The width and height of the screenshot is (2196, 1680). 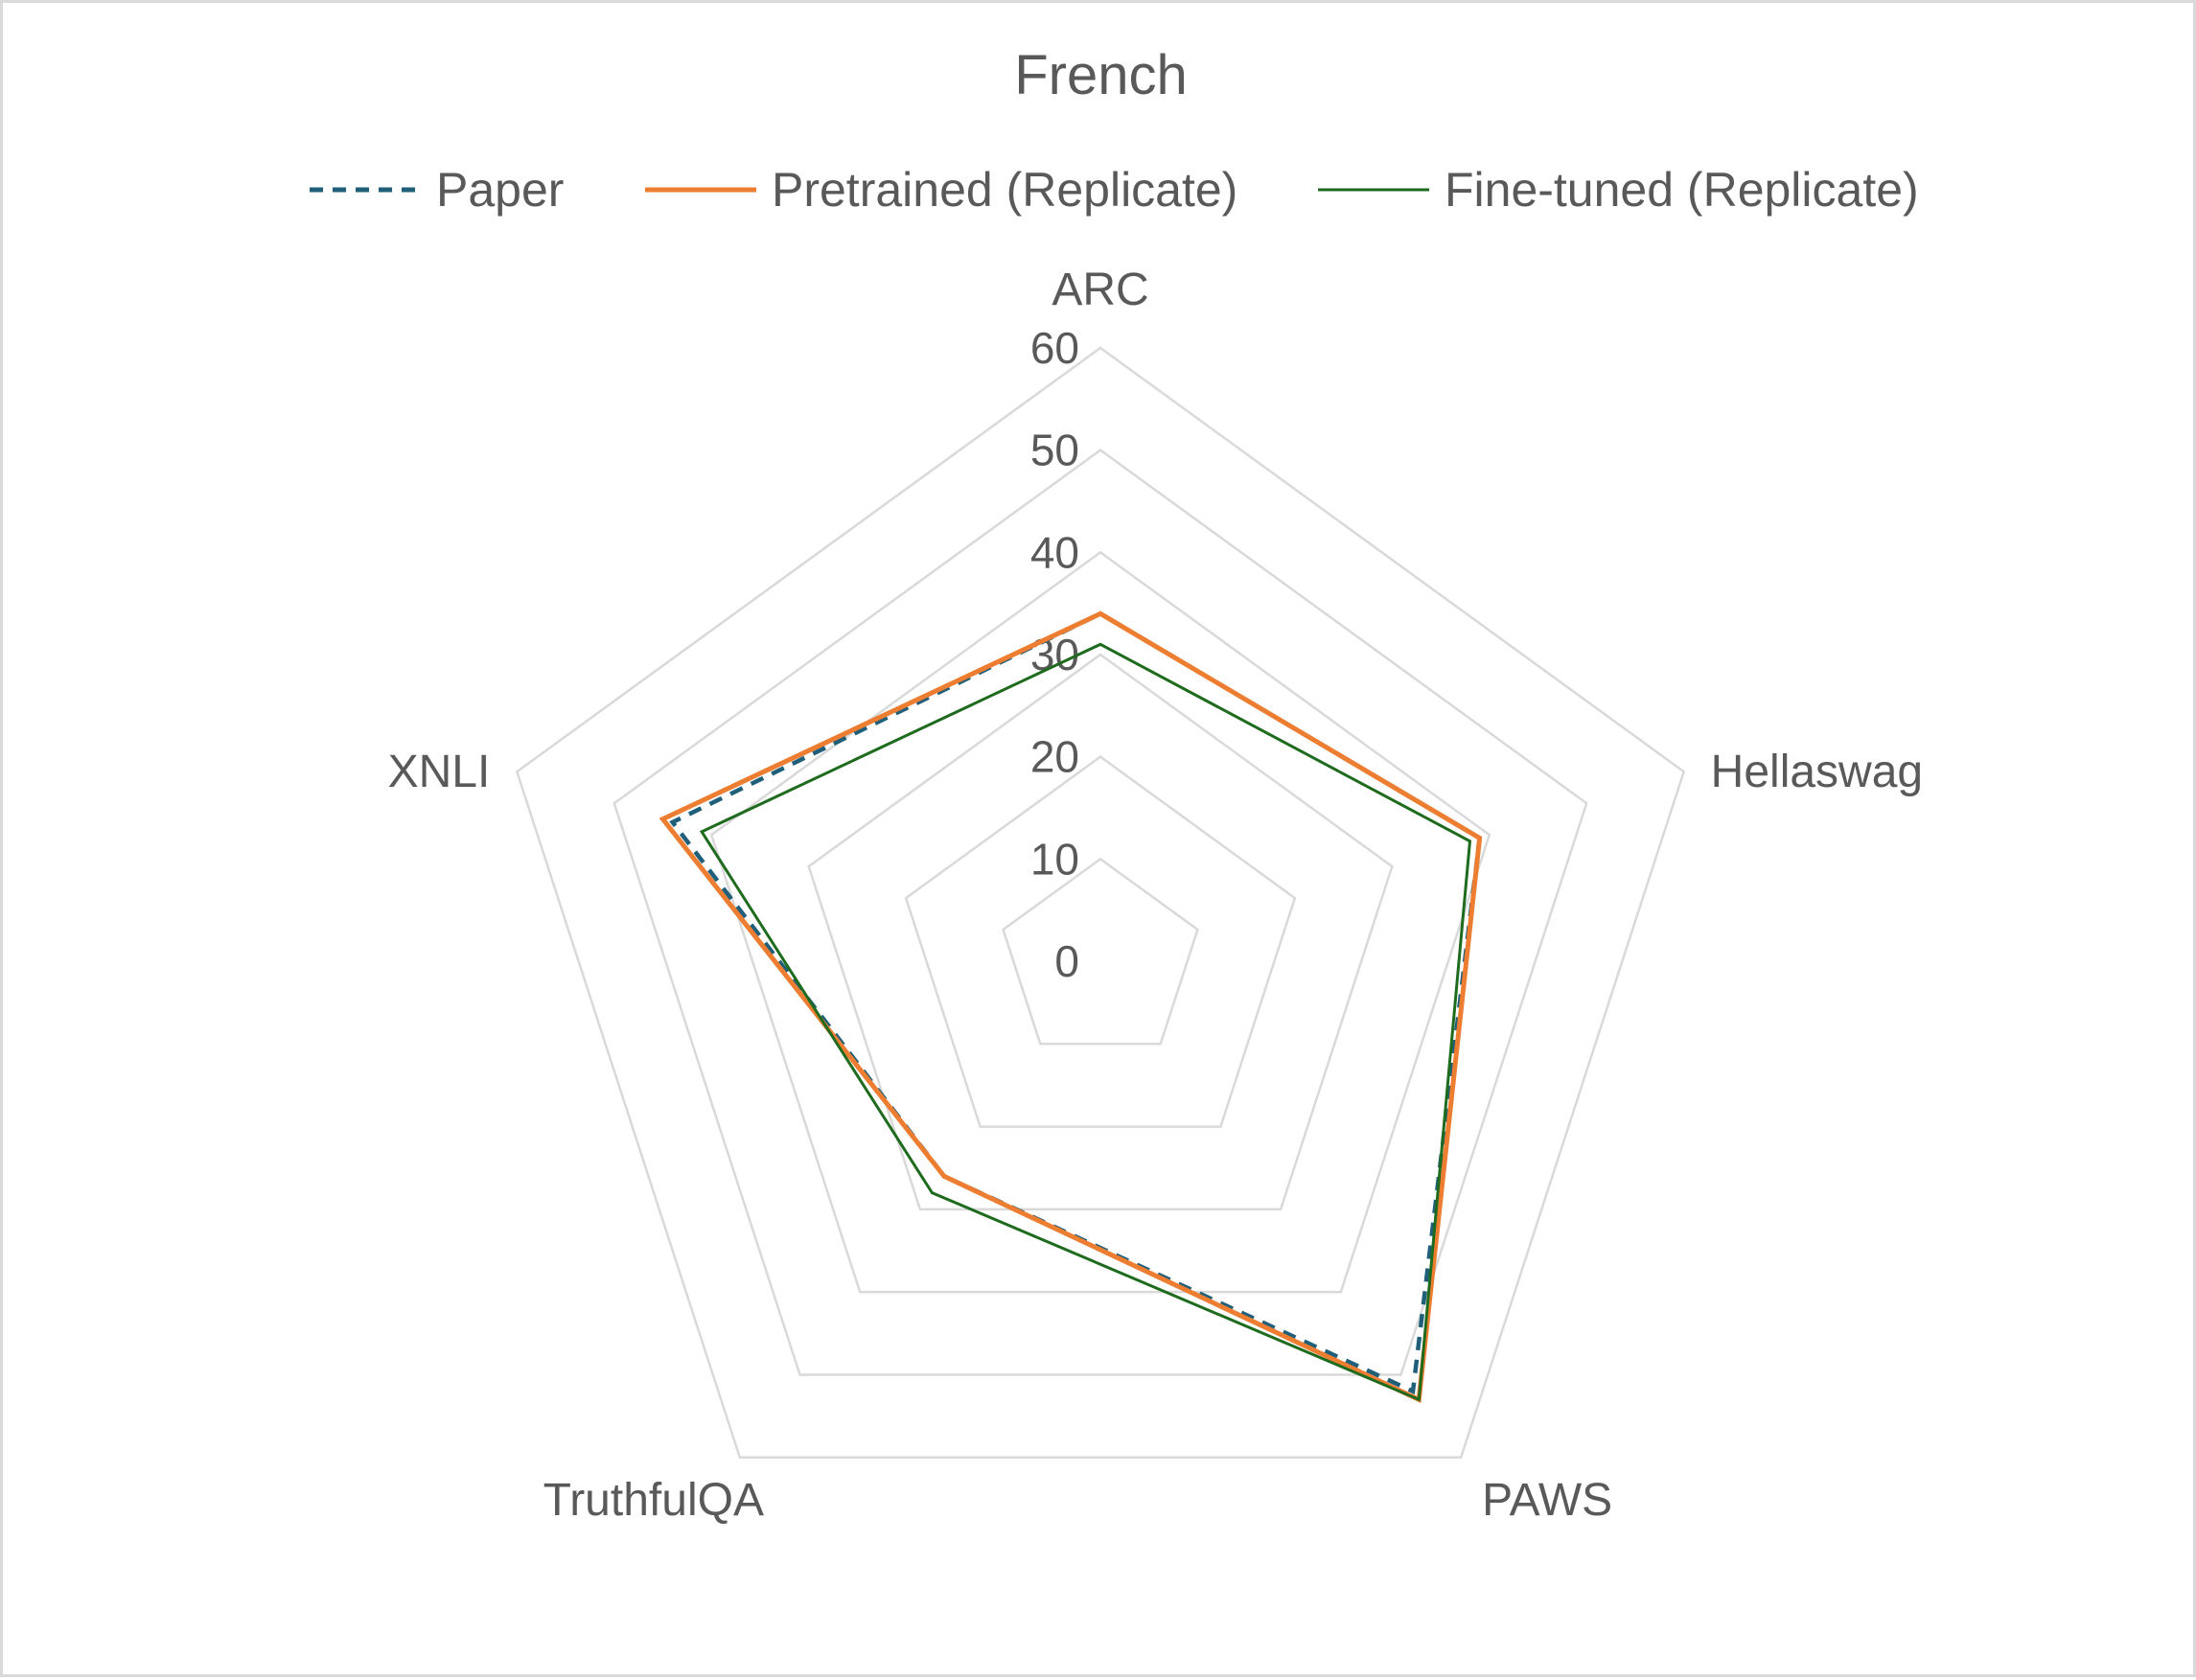 What do you see at coordinates (1682, 190) in the screenshot?
I see `legend-label-finetuned: Fine-tuned (Replicate)` at bounding box center [1682, 190].